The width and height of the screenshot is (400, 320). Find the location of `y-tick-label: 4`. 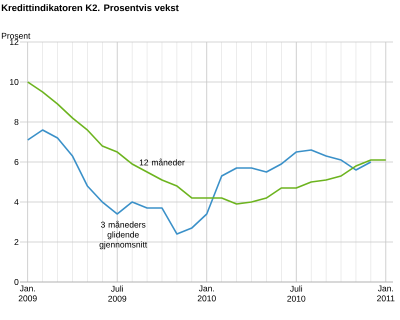

y-tick-label: 4 is located at coordinates (16, 202).